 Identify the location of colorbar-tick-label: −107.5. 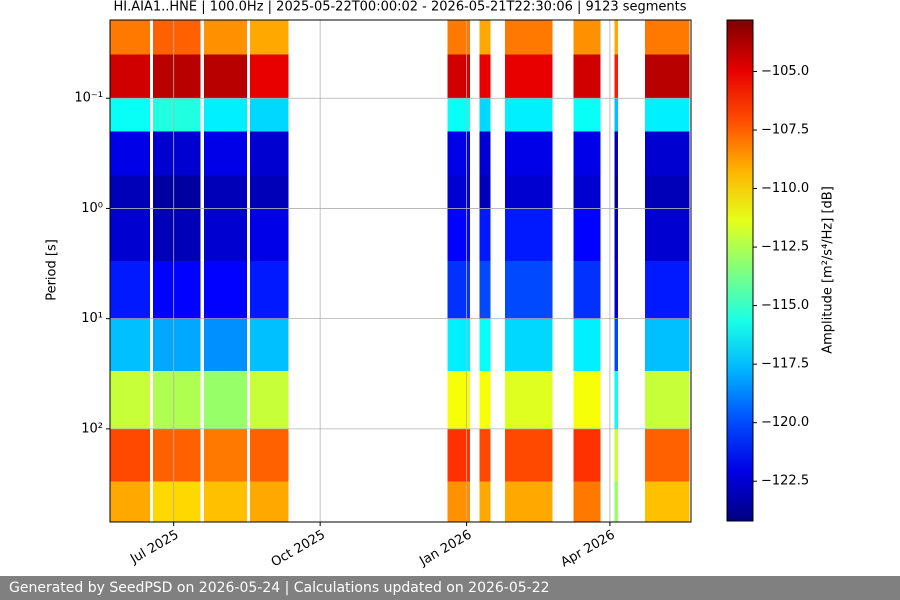
(785, 130).